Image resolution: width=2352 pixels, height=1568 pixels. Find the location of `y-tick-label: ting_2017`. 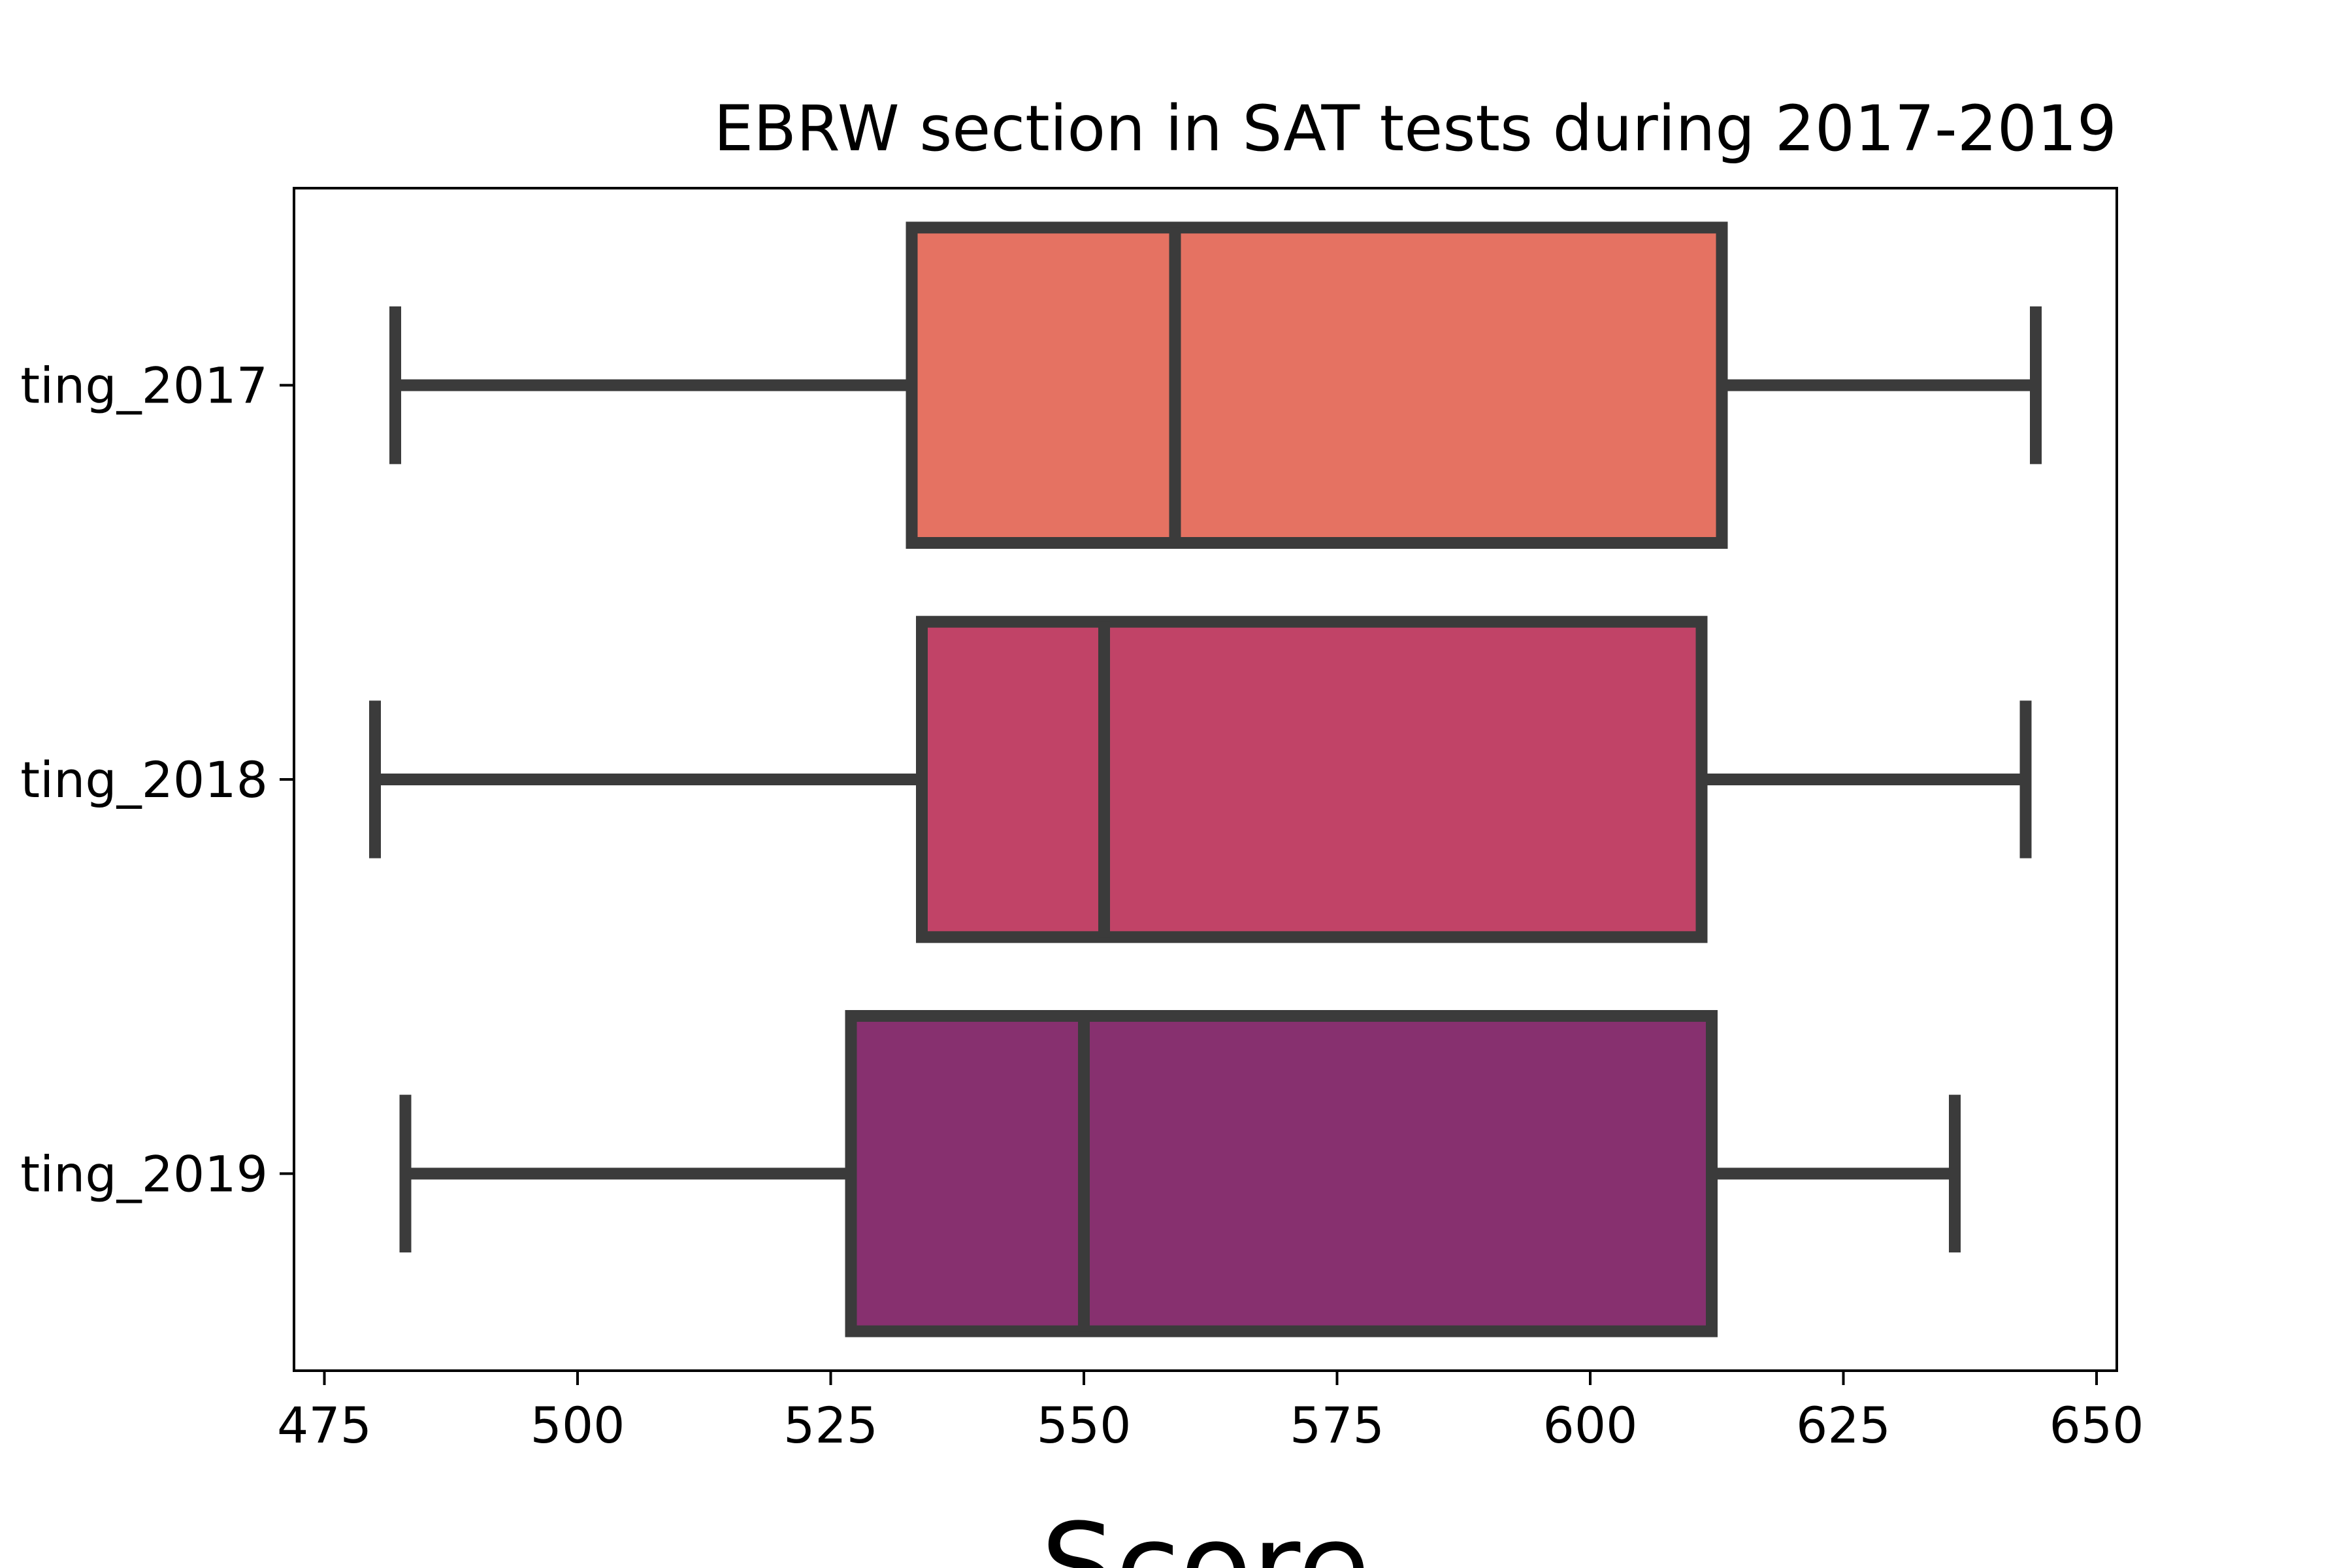

y-tick-label: ting_2017 is located at coordinates (144, 386).